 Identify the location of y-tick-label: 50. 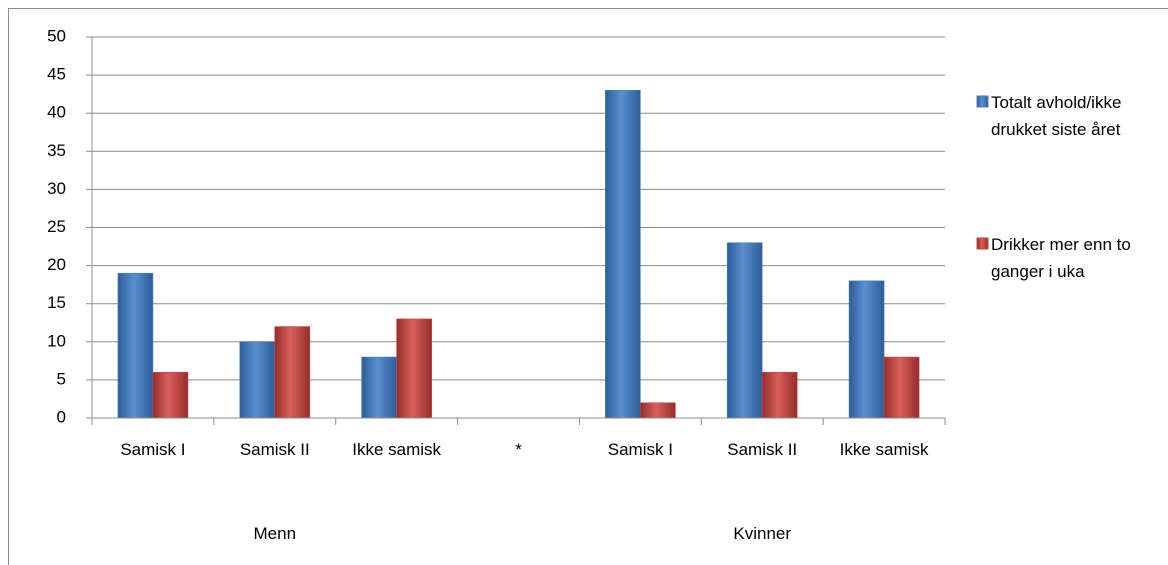
(56, 35).